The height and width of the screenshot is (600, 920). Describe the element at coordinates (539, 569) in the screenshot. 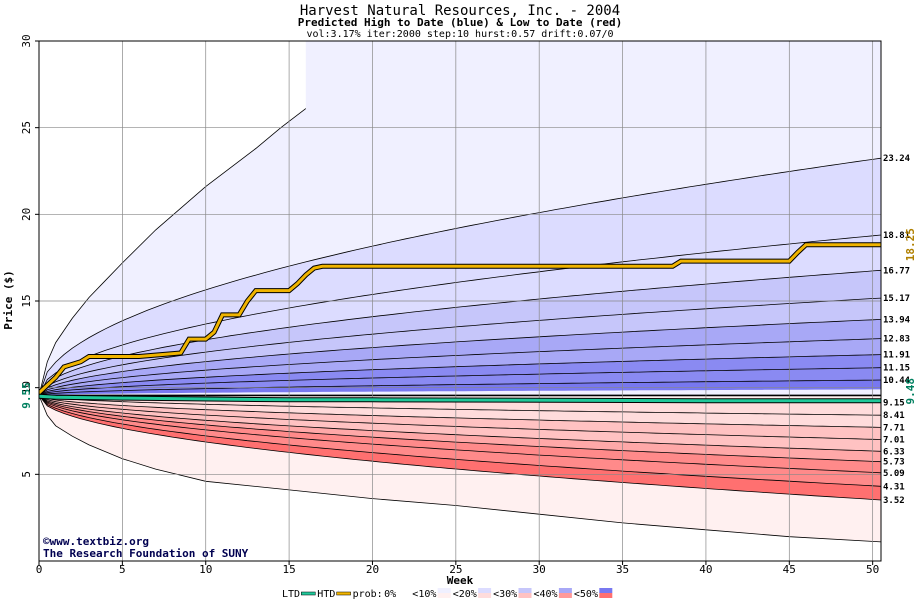

I see `x-tick-label: 30` at that location.